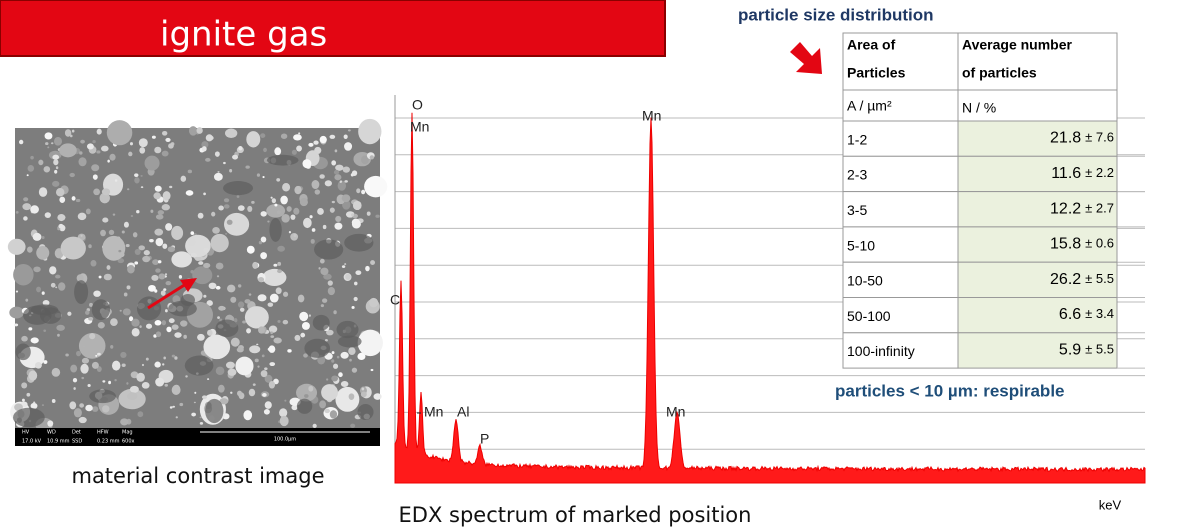 The width and height of the screenshot is (1196, 532). What do you see at coordinates (1082, 279) in the screenshot?
I see `row-value: 26.2 ± 5.5` at bounding box center [1082, 279].